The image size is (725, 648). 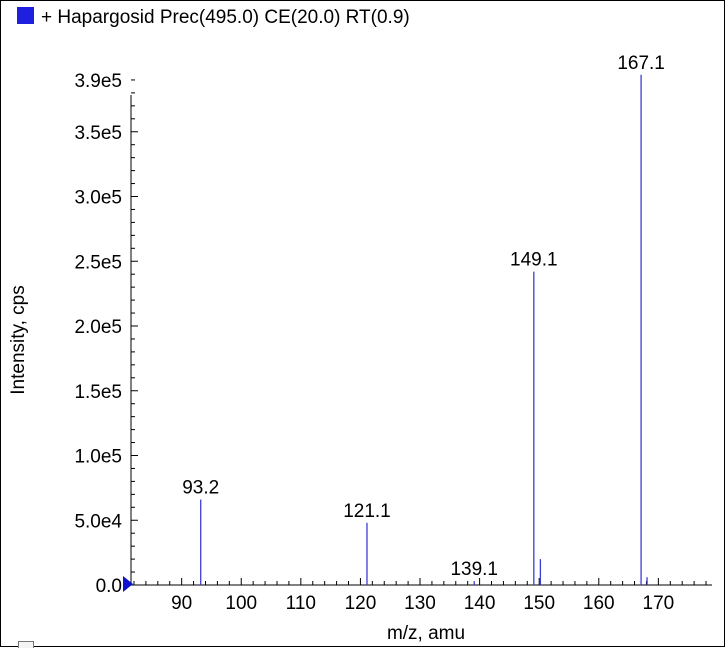 What do you see at coordinates (26, 644) in the screenshot?
I see `scroll-handle` at bounding box center [26, 644].